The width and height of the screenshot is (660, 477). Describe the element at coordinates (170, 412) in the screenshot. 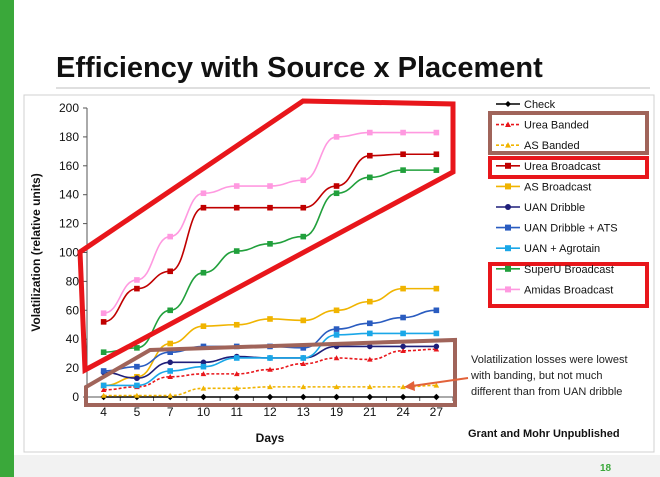

I see `x-tick-label: 7` at that location.